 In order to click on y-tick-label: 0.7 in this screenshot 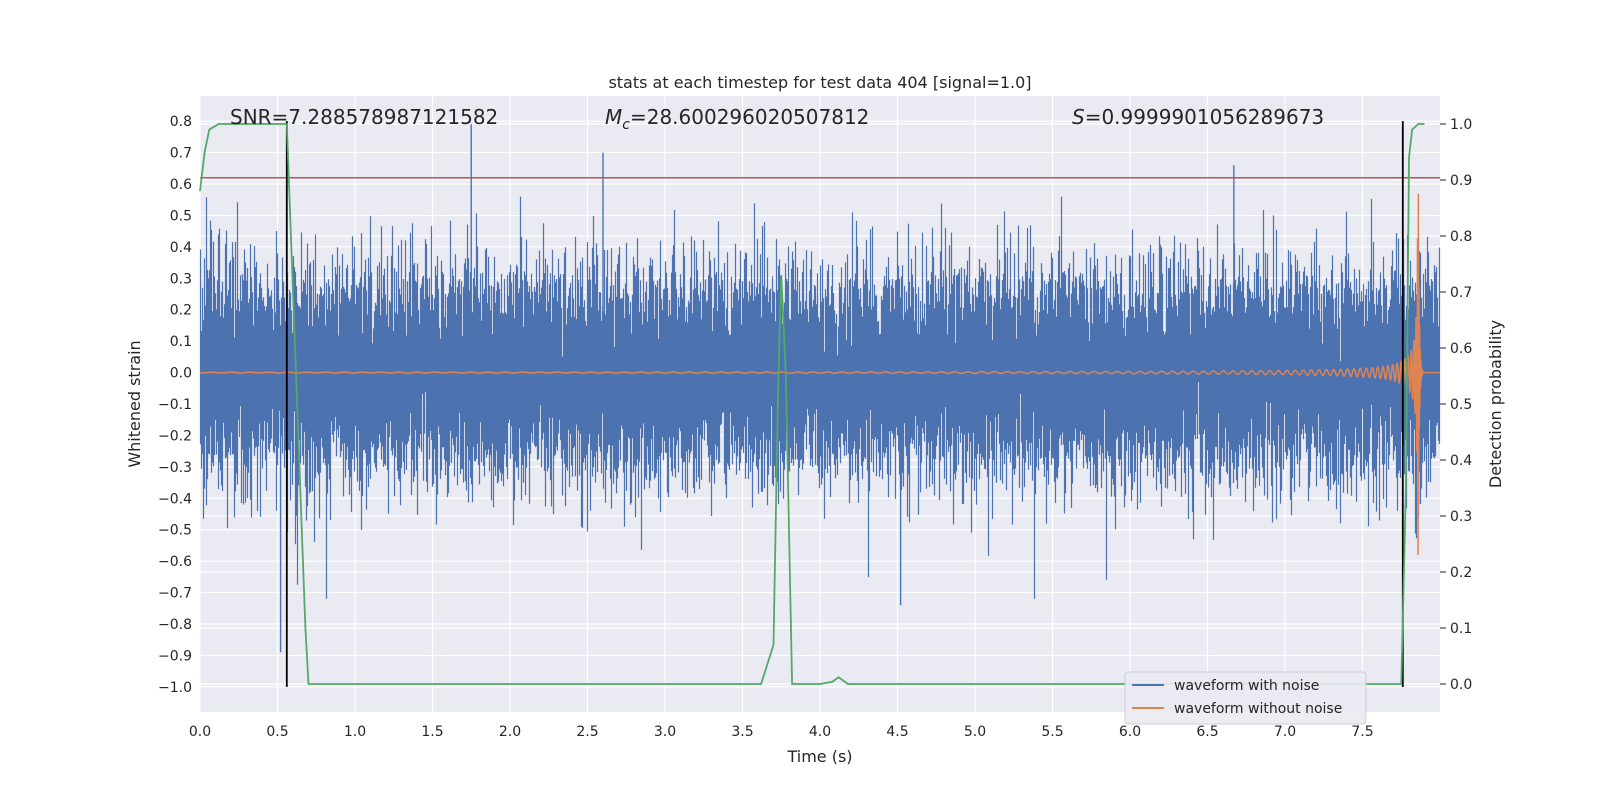, I will do `click(181, 154)`.